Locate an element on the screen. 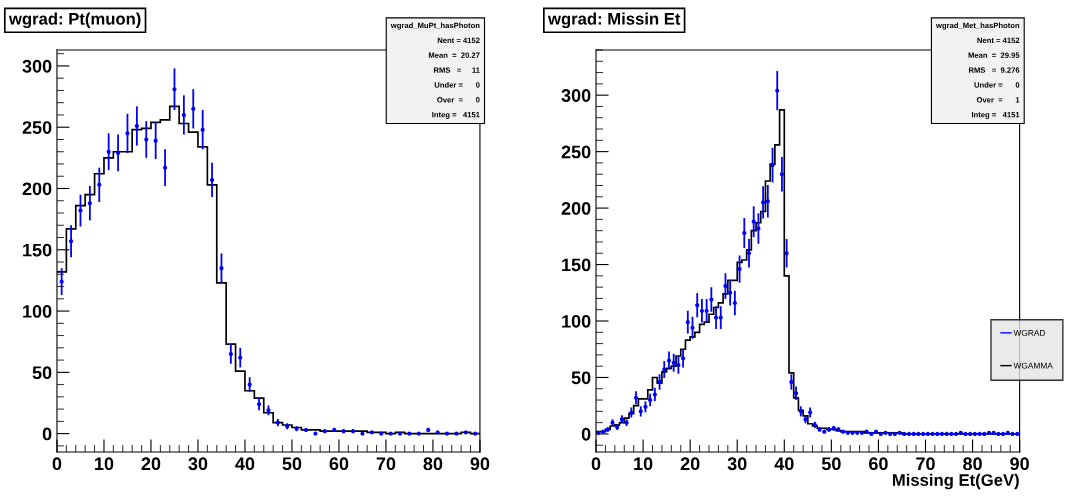 The image size is (1067, 500). legend-label: WGRAD is located at coordinates (1029, 332).